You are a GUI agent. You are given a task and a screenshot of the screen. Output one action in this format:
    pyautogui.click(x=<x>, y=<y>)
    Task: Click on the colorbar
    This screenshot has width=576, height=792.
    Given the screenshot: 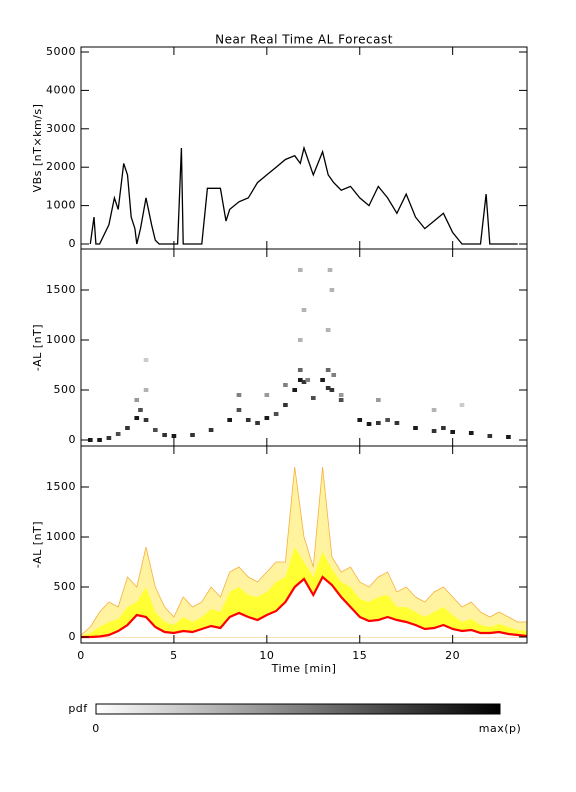 What is the action you would take?
    pyautogui.click(x=298, y=709)
    